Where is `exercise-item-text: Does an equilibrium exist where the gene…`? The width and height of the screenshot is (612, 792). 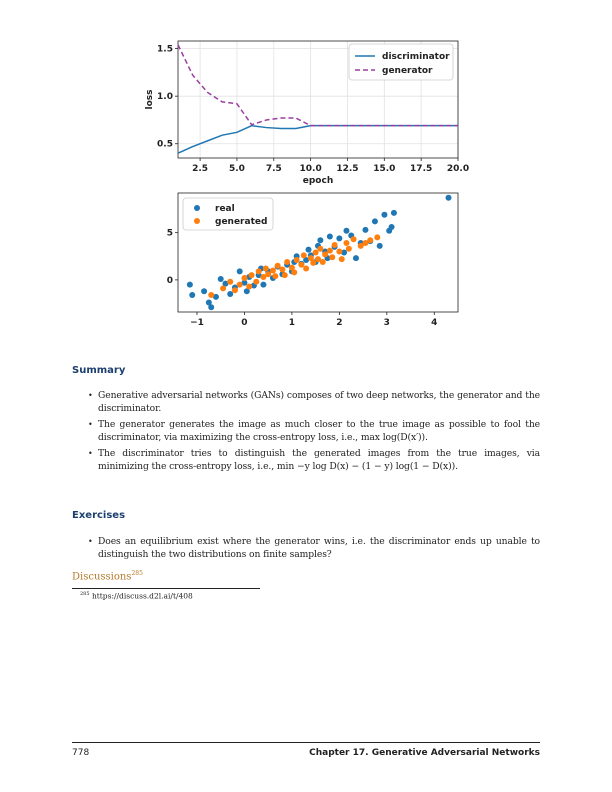 exercise-item-text: Does an equilibrium exist where the gene… is located at coordinates (319, 548).